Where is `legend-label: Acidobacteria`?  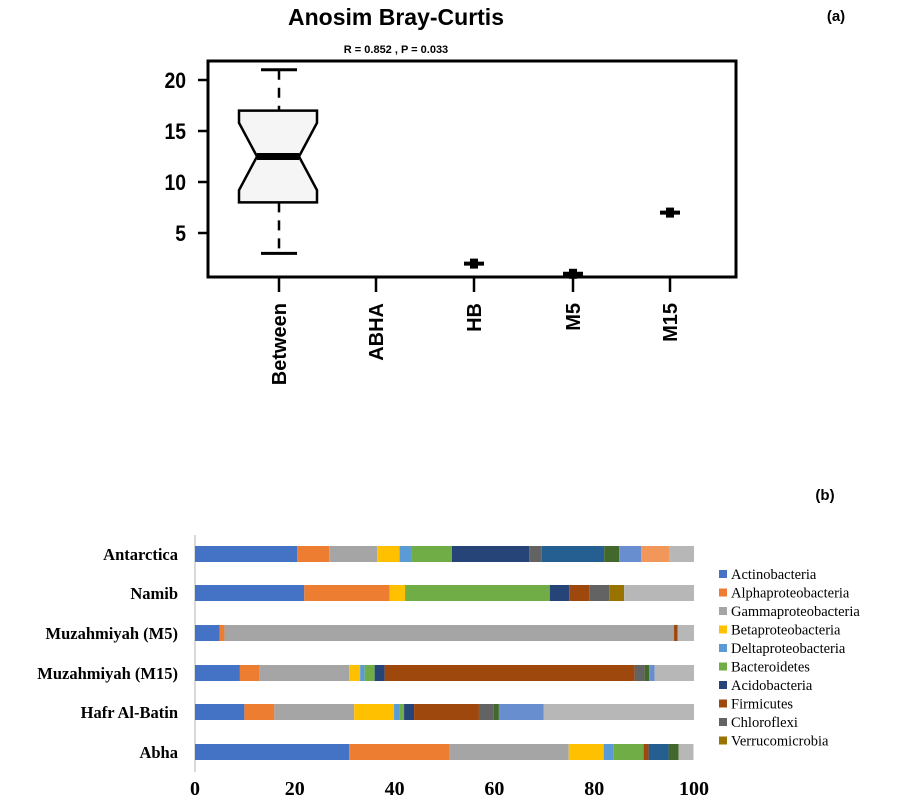
legend-label: Acidobacteria is located at coordinates (772, 686).